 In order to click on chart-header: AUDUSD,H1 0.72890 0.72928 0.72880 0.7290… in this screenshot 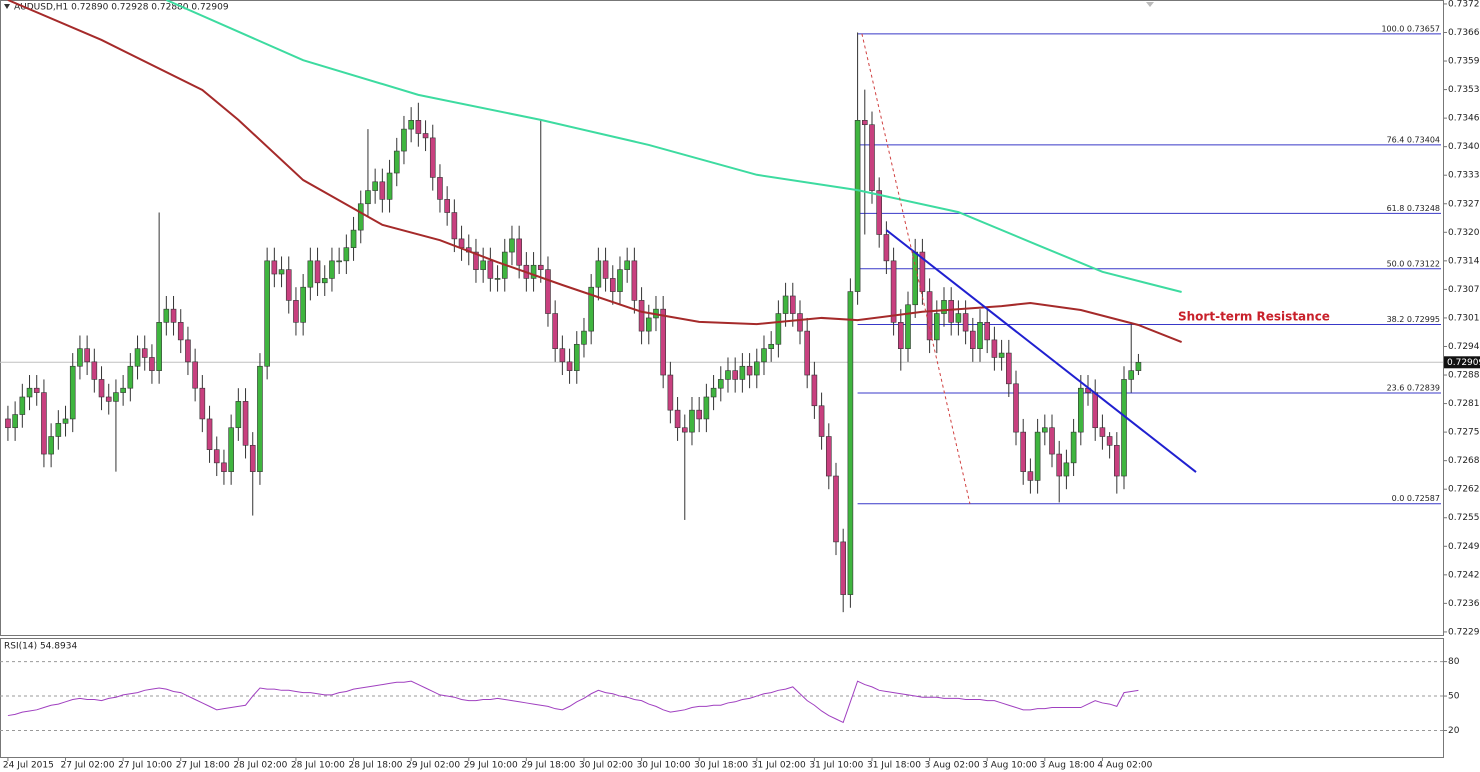, I will do `click(121, 8)`.